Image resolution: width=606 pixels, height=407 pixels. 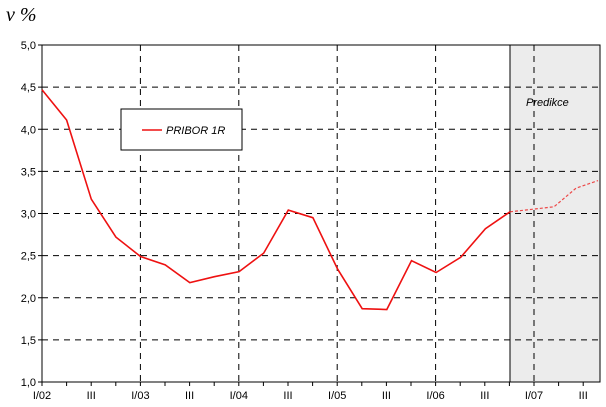 What do you see at coordinates (28, 299) in the screenshot?
I see `y-tick-label: 2,0` at bounding box center [28, 299].